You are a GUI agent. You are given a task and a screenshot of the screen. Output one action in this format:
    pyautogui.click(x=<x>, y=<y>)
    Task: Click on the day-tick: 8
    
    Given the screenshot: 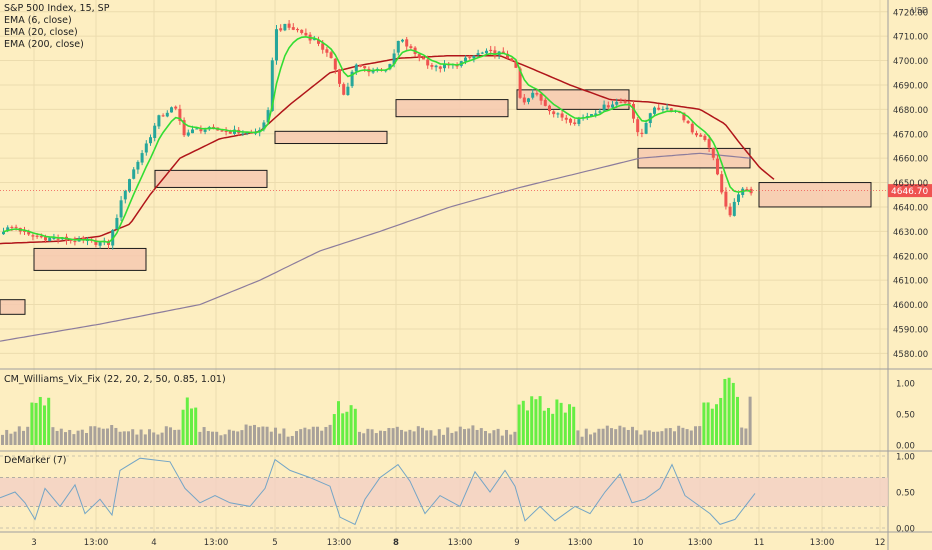 What is the action you would take?
    pyautogui.click(x=396, y=543)
    